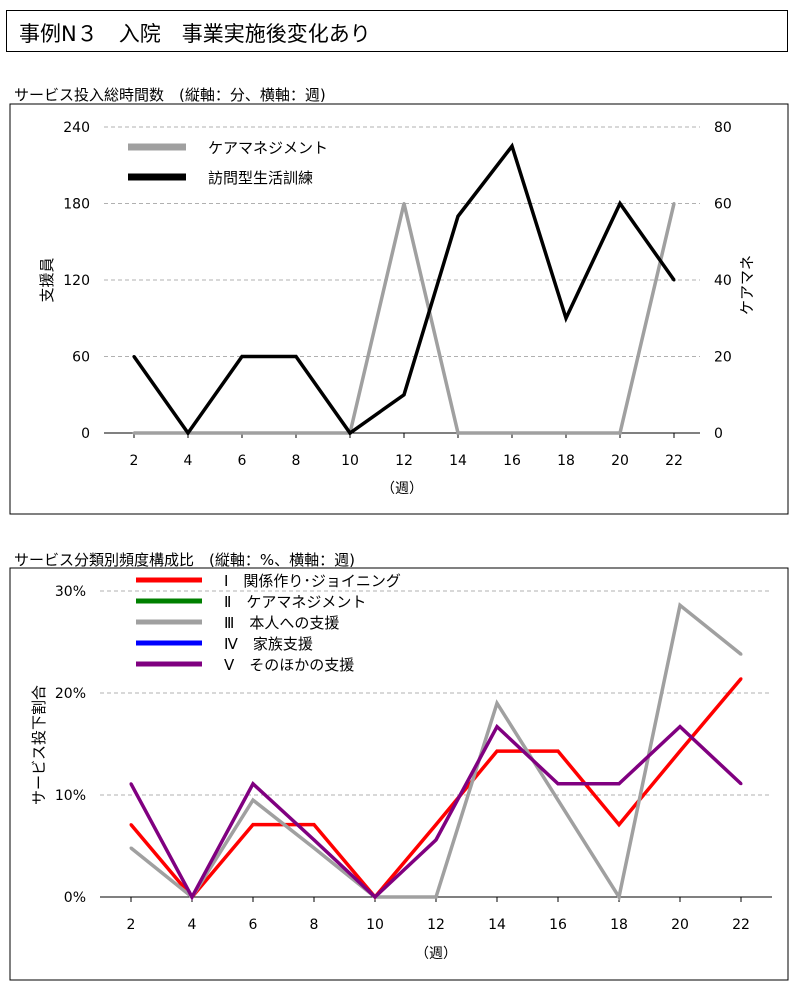 This screenshot has width=800, height=1000. I want to click on chart1-xtick-label: 20, so click(620, 461).